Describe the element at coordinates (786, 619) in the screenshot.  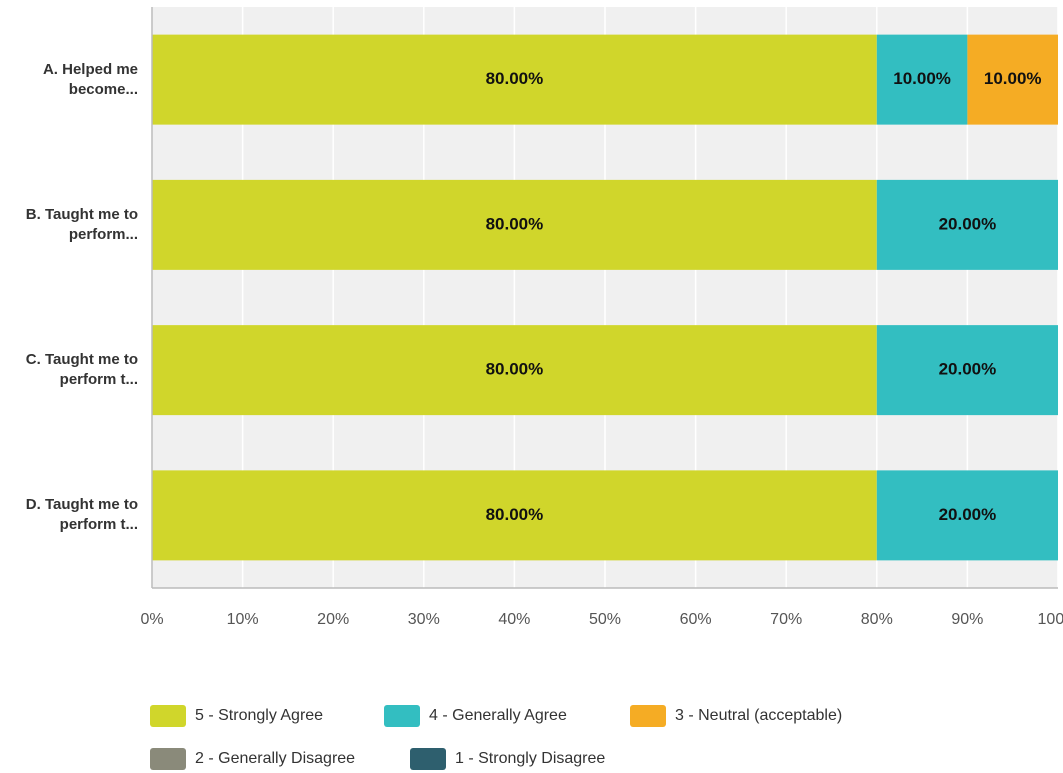
I see `x-tick-label: 70%` at that location.